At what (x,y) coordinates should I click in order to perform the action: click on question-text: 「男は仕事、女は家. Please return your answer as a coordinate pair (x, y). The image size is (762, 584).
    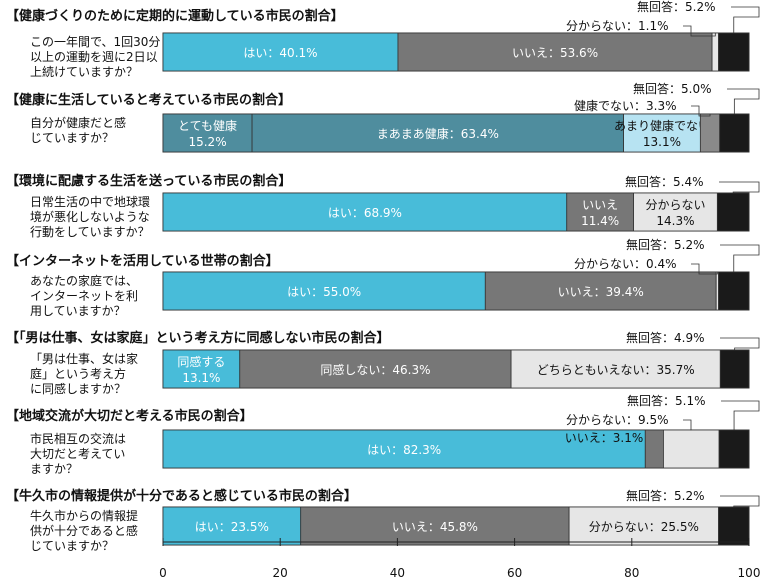
    Looking at the image, I should click on (84, 358).